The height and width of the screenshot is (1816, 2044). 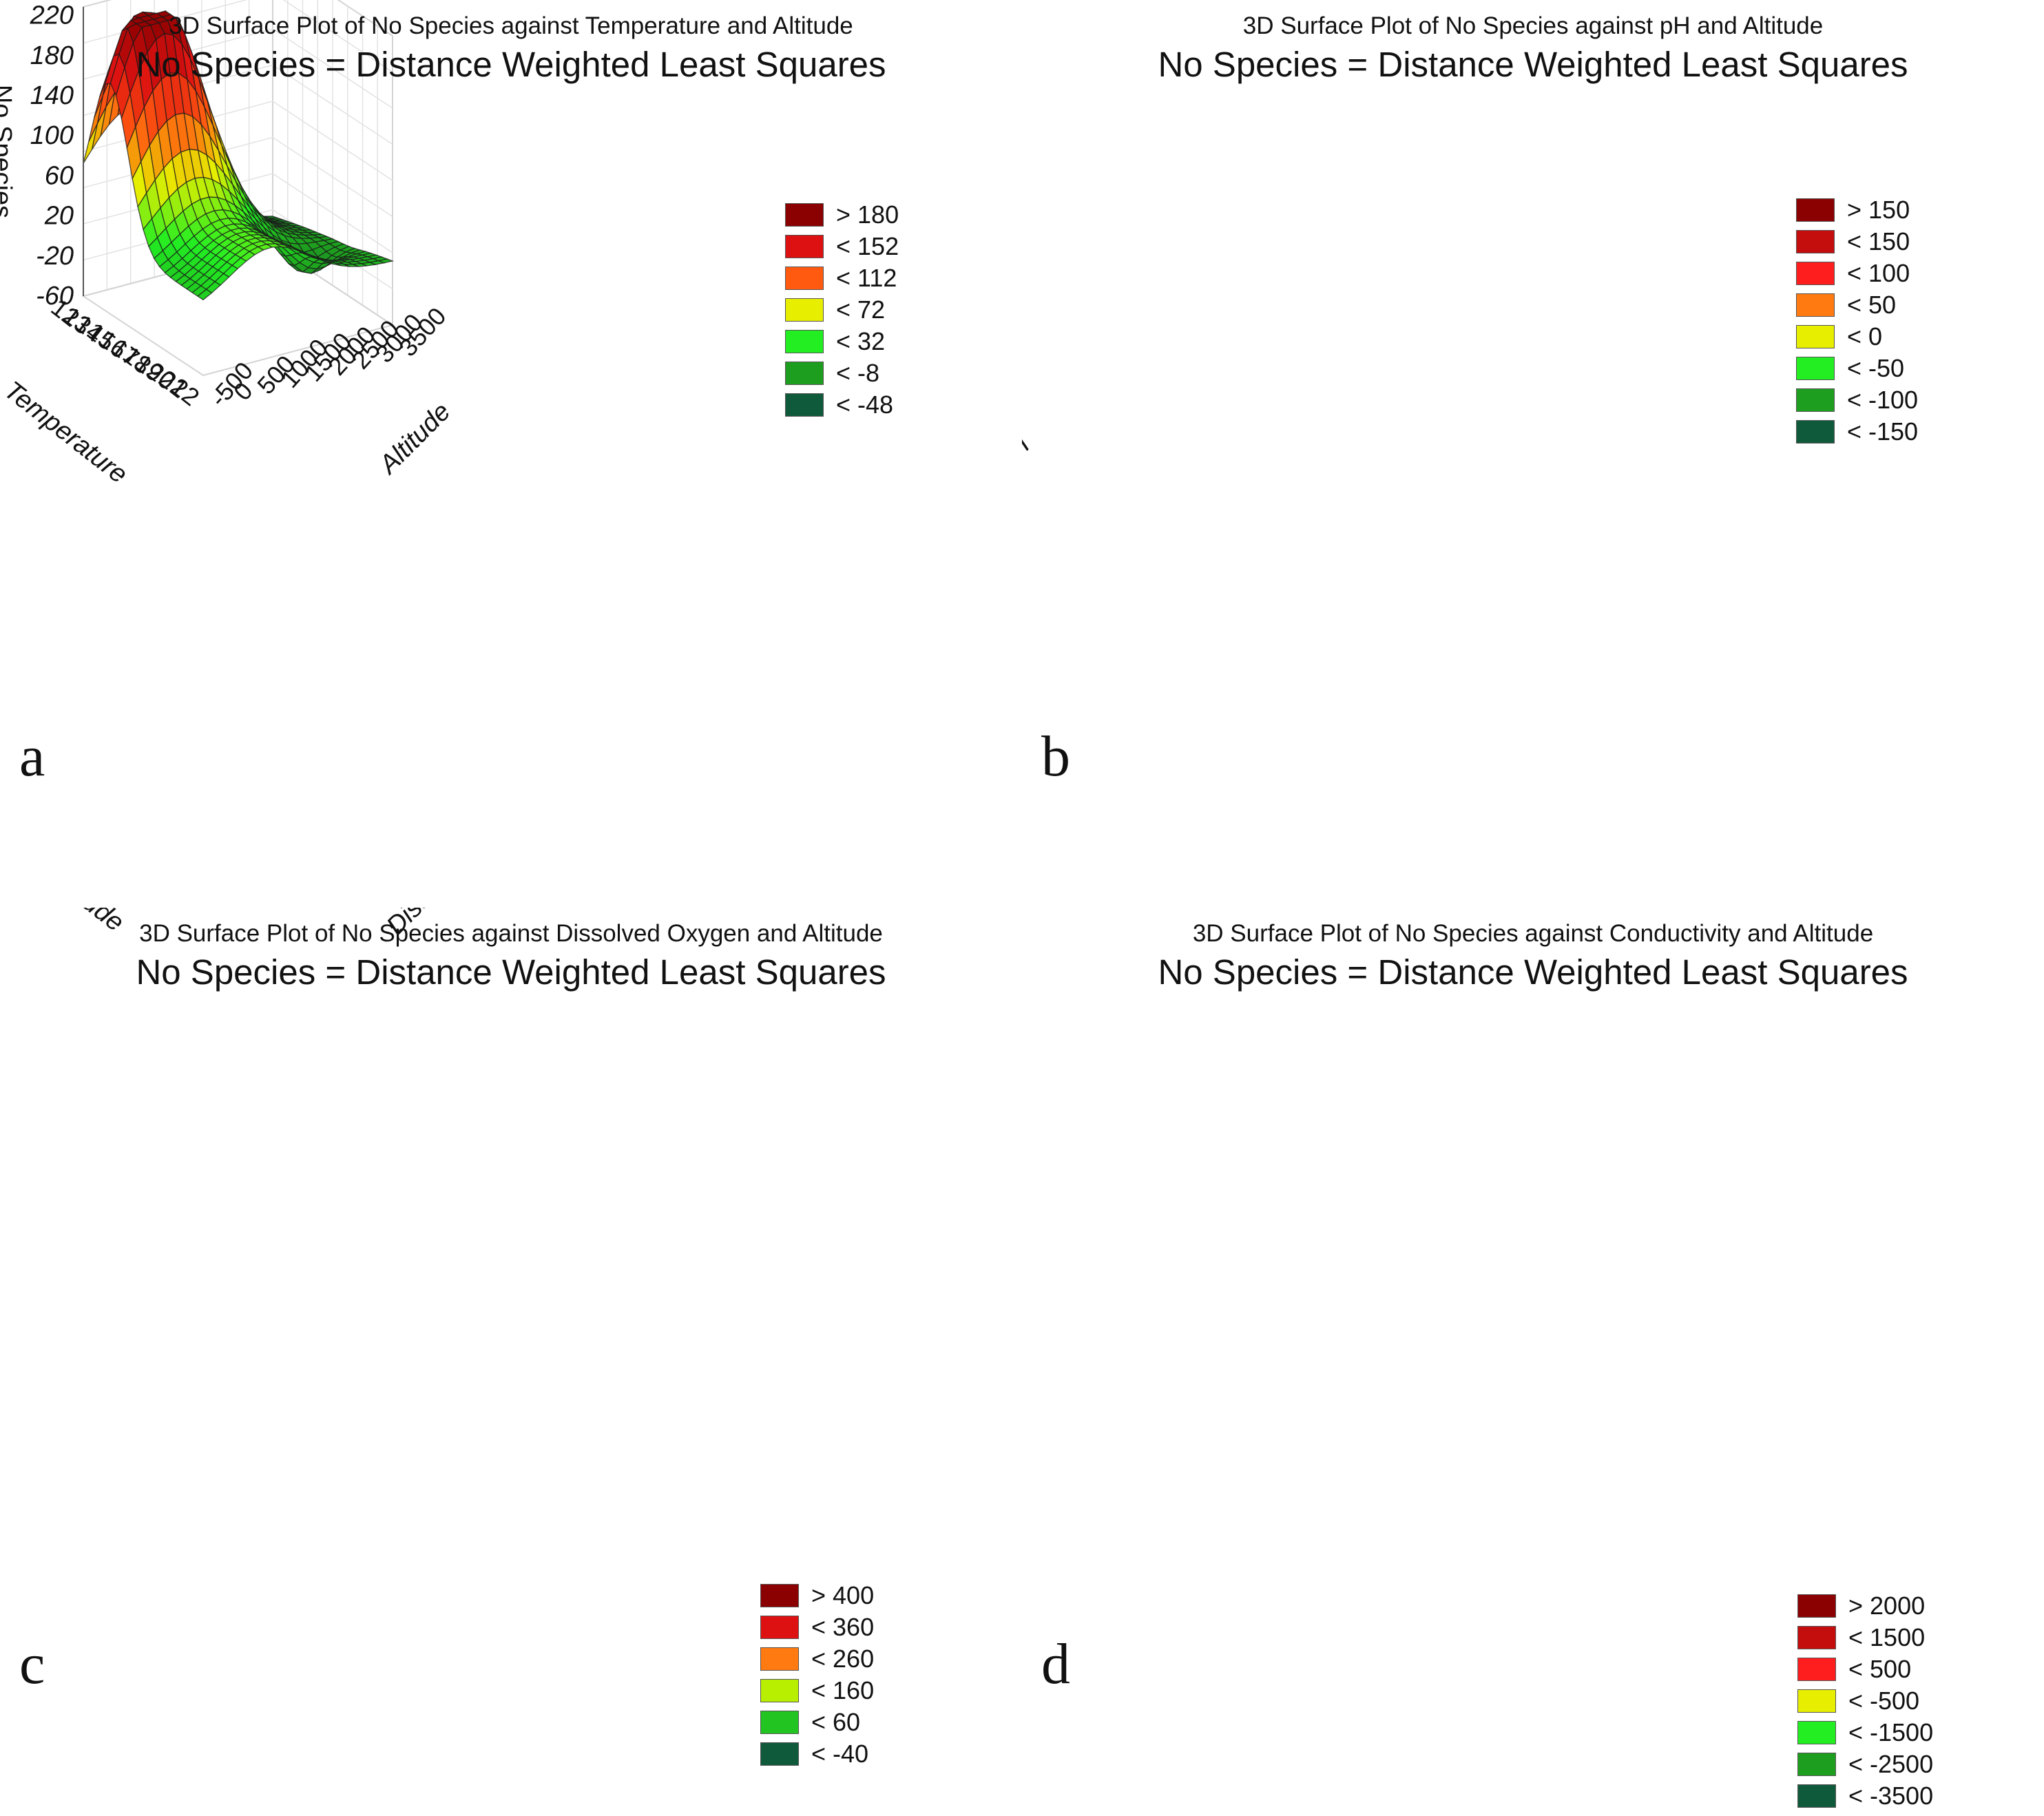 What do you see at coordinates (52, 16) in the screenshot?
I see `z-tick-label: 220` at bounding box center [52, 16].